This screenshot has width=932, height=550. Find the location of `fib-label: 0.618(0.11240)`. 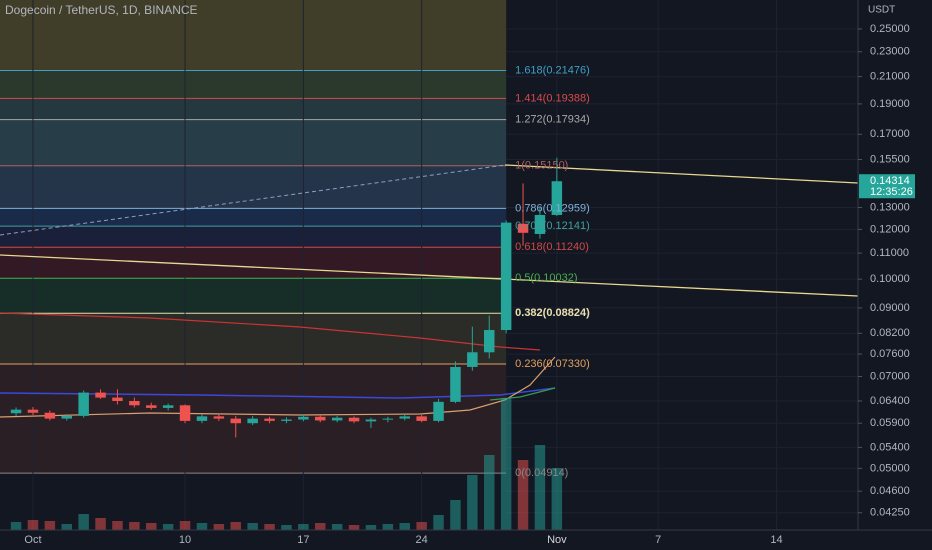

fib-label: 0.618(0.11240) is located at coordinates (552, 247).